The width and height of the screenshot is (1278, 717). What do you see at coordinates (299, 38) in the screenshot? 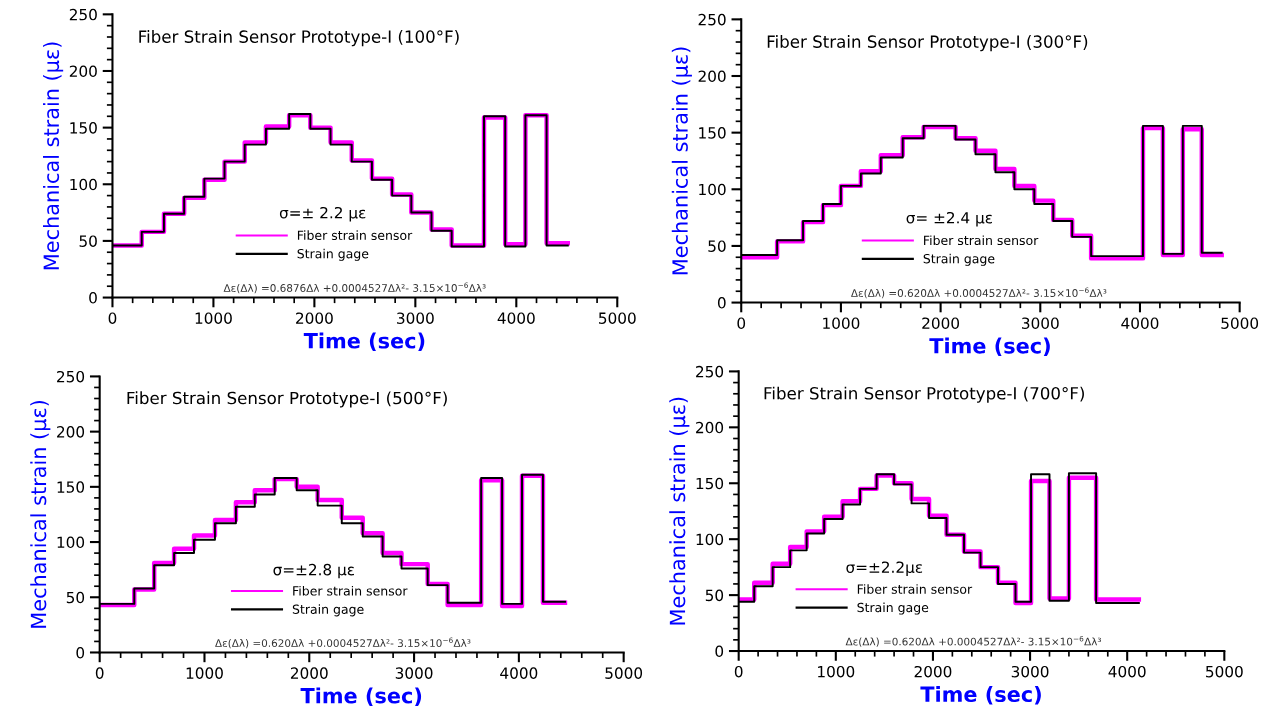
I see `text: Fiber Strain Sensor Prototype-I (100°F)` at bounding box center [299, 38].